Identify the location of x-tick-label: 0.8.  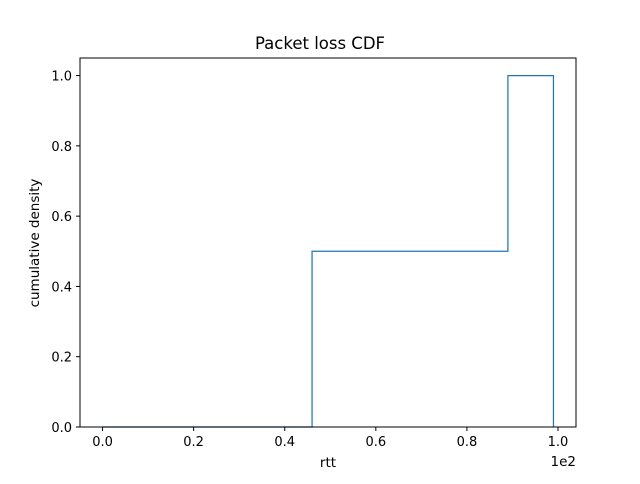
(467, 442).